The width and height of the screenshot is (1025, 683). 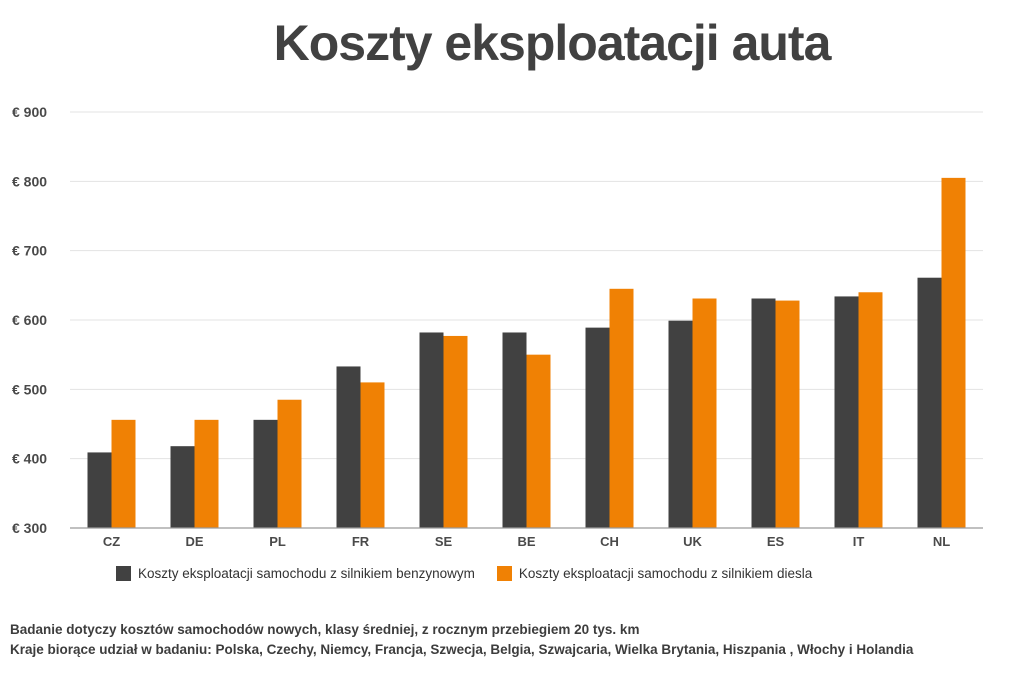 I want to click on bar-uk-petrol, so click(x=680, y=424).